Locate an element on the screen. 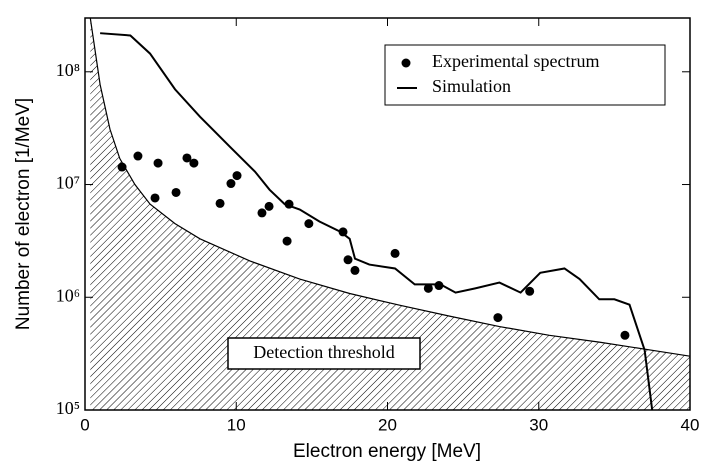 The width and height of the screenshot is (704, 462). x-tick-label: 20 is located at coordinates (387, 424).